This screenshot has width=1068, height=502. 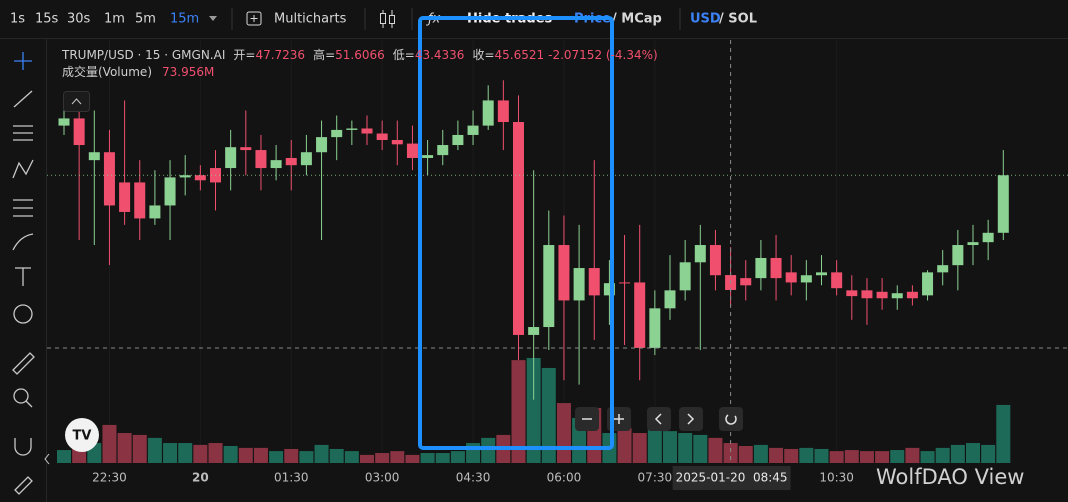 I want to click on emoji-tool, so click(x=23, y=314).